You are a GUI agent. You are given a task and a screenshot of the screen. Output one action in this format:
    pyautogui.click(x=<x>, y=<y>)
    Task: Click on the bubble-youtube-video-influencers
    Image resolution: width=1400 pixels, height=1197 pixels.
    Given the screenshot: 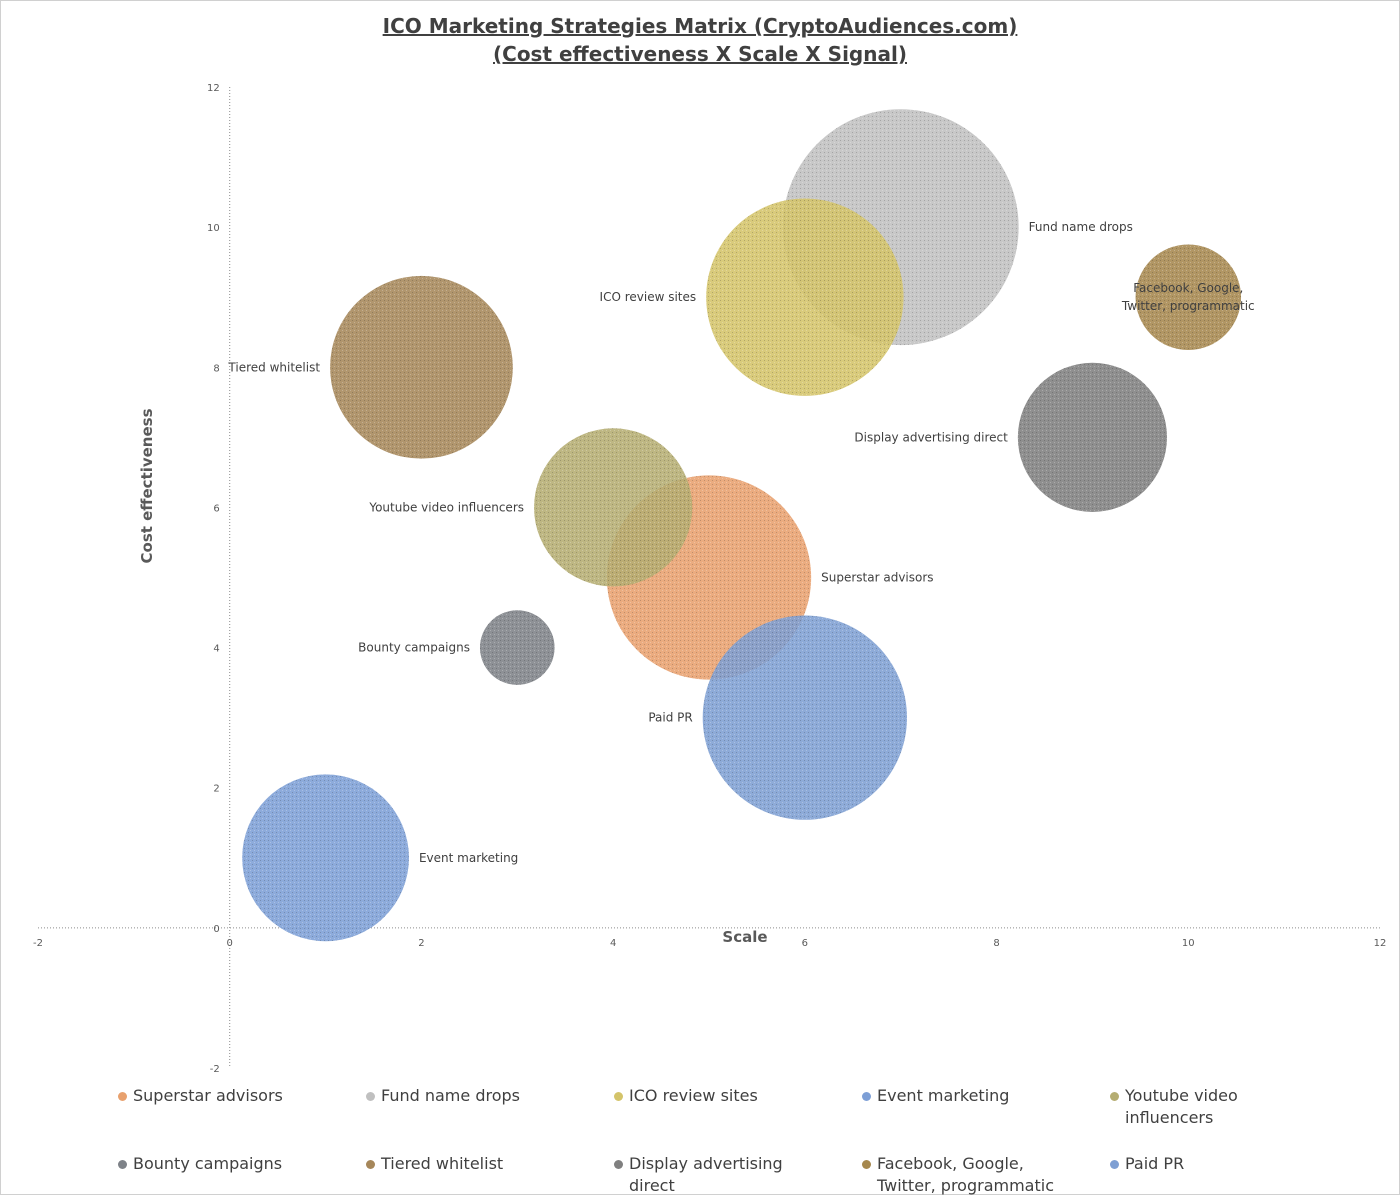 What is the action you would take?
    pyautogui.click(x=613, y=507)
    